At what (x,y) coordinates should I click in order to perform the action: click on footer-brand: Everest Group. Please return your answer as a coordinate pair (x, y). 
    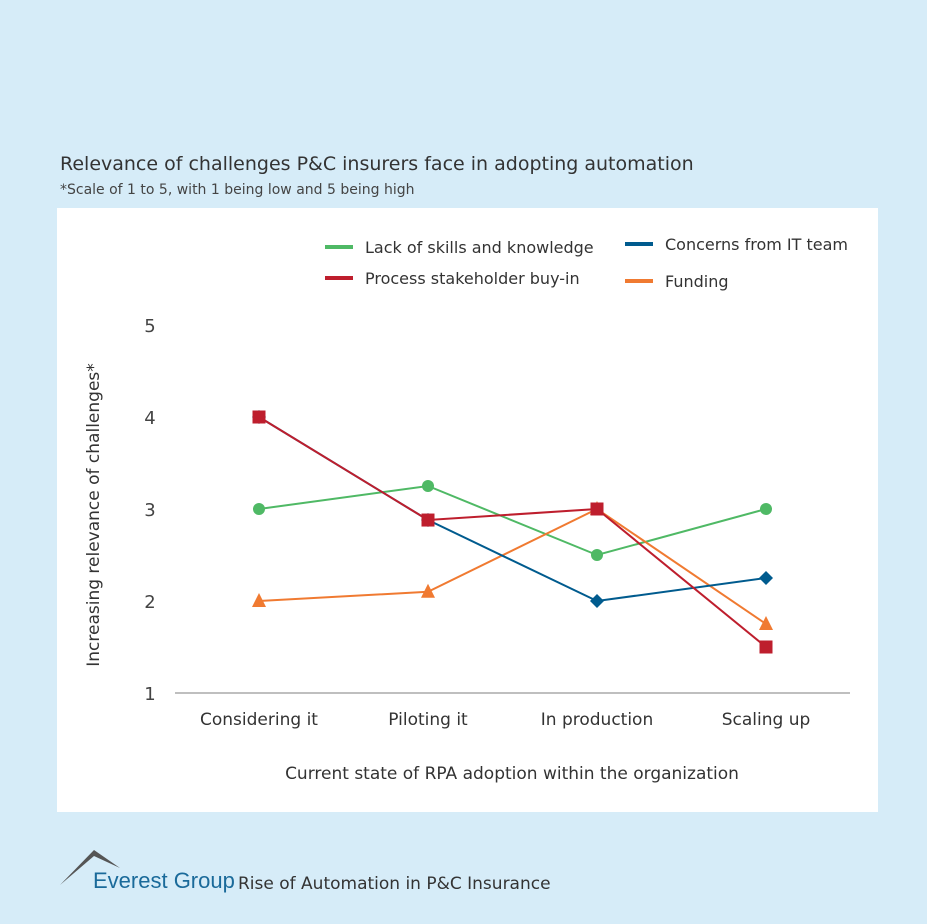
    Looking at the image, I should click on (164, 880).